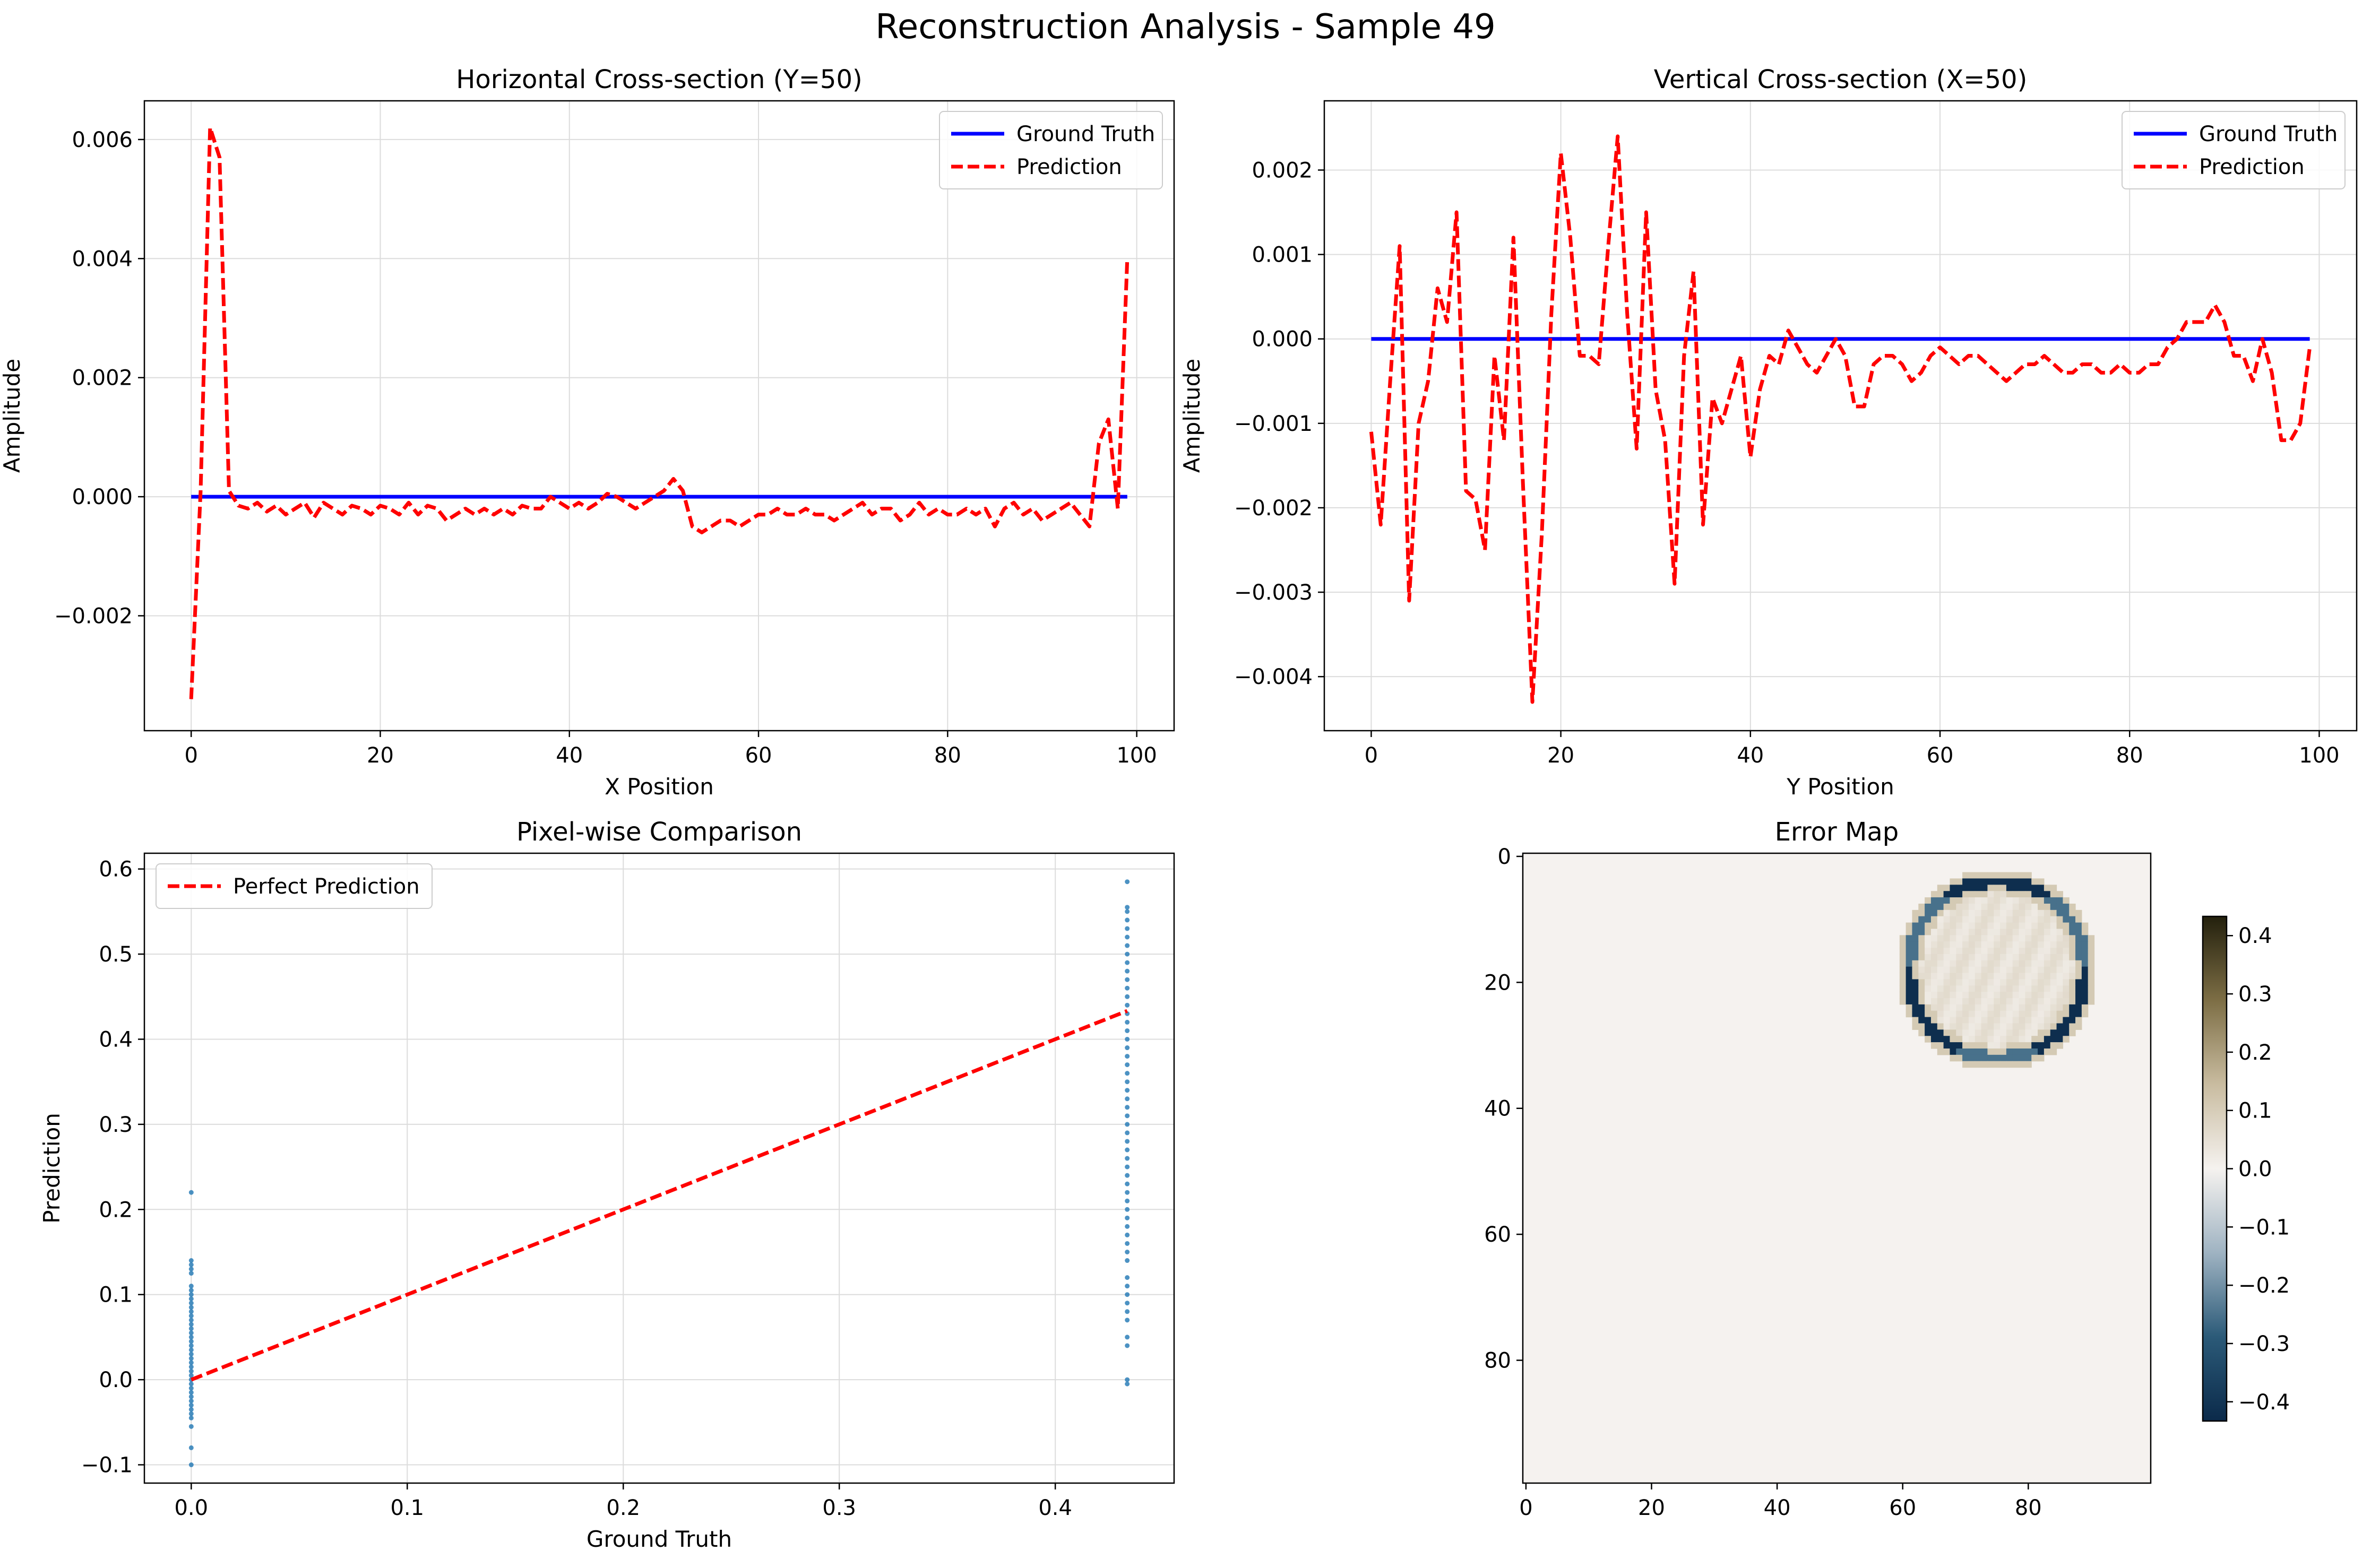 This screenshot has width=2371, height=1568. Describe the element at coordinates (93, 616) in the screenshot. I see `p0-y-tick-label: −0.002` at that location.